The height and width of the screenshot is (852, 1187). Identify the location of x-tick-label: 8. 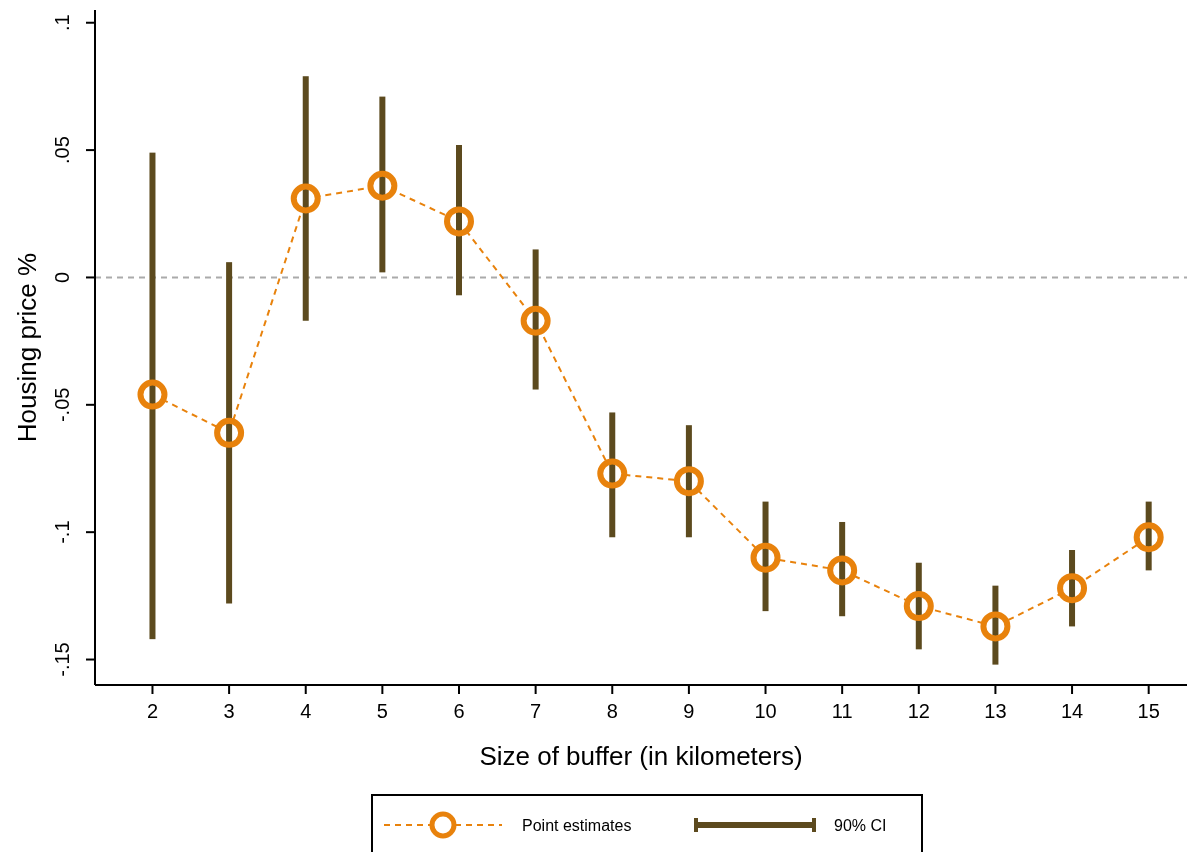
(612, 711).